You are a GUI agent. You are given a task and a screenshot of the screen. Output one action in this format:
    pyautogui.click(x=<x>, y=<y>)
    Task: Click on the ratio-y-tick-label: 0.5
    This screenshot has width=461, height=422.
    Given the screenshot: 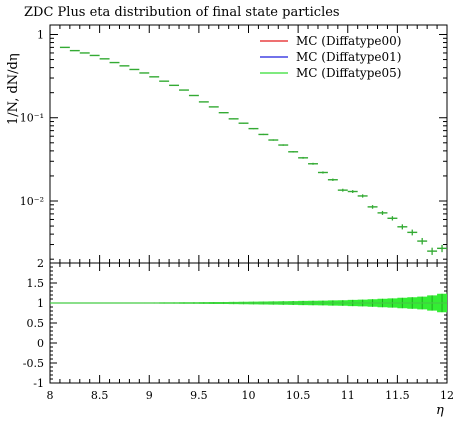 What is the action you would take?
    pyautogui.click(x=36, y=323)
    